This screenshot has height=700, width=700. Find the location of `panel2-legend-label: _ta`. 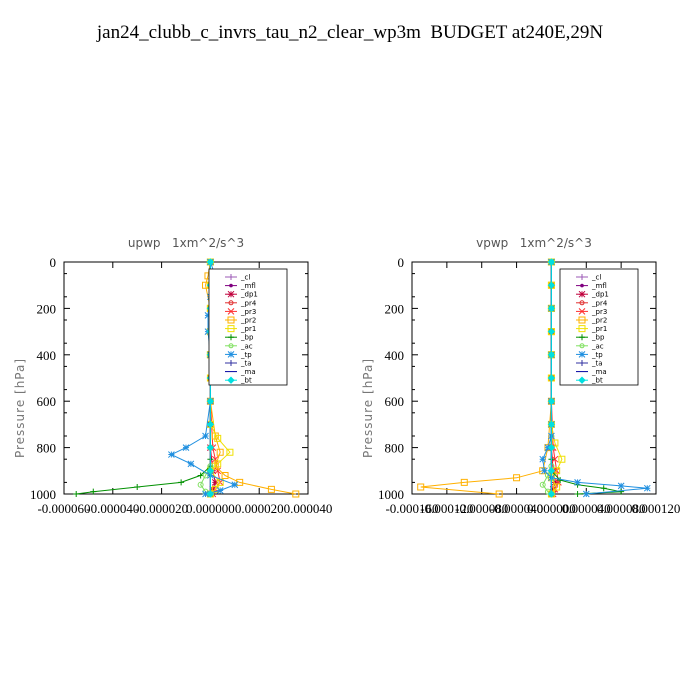

panel2-legend-label: _ta is located at coordinates (597, 364).